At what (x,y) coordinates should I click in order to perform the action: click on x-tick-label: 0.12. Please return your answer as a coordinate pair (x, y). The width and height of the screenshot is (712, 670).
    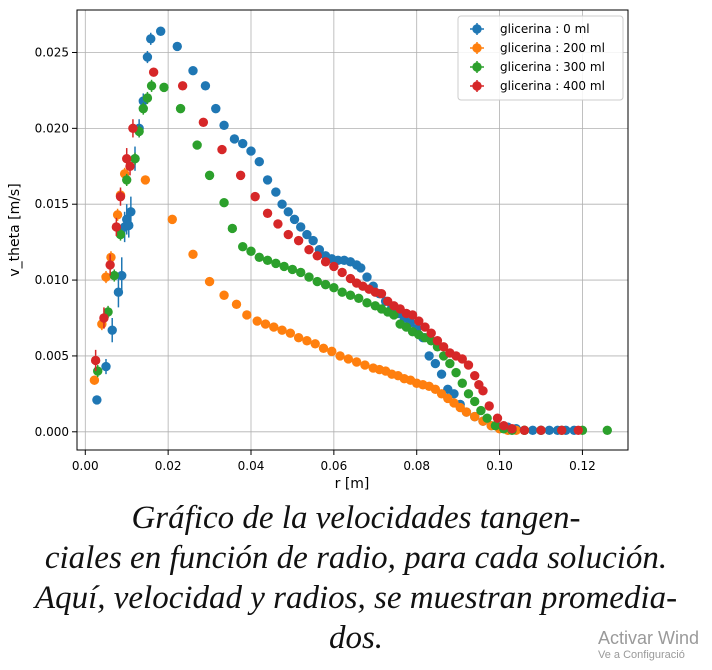
    Looking at the image, I should click on (582, 466).